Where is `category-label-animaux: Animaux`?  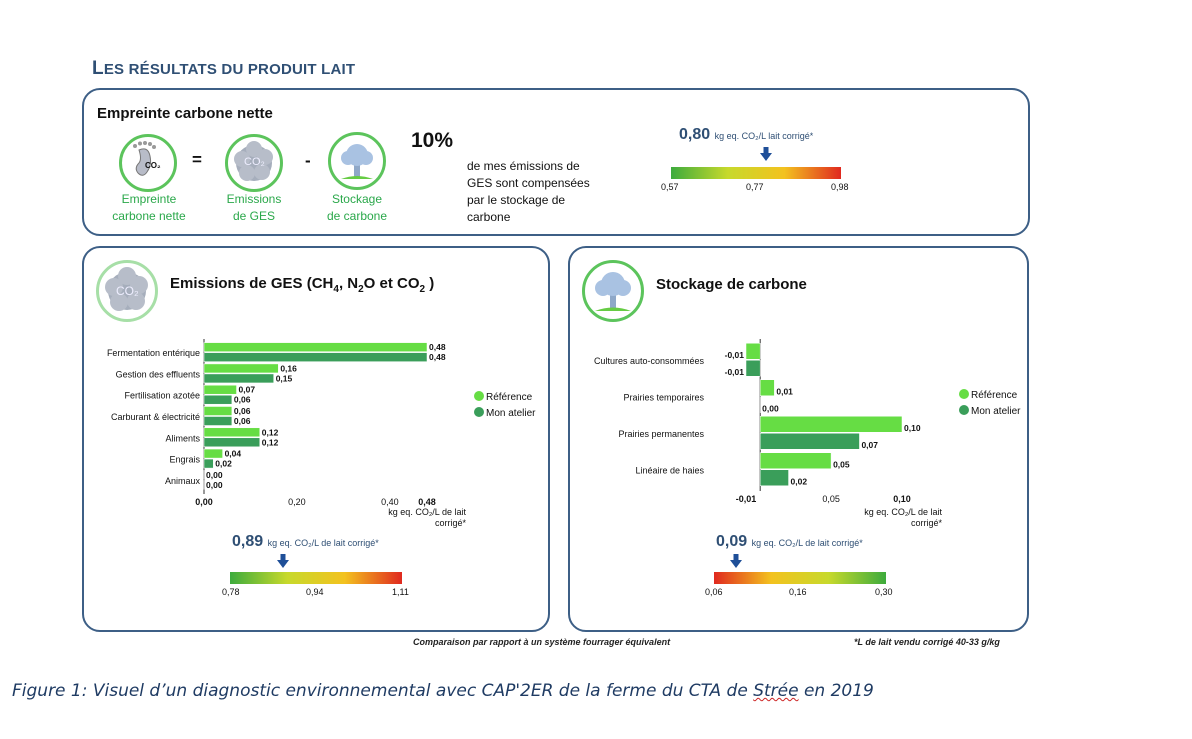
category-label-animaux: Animaux is located at coordinates (183, 481).